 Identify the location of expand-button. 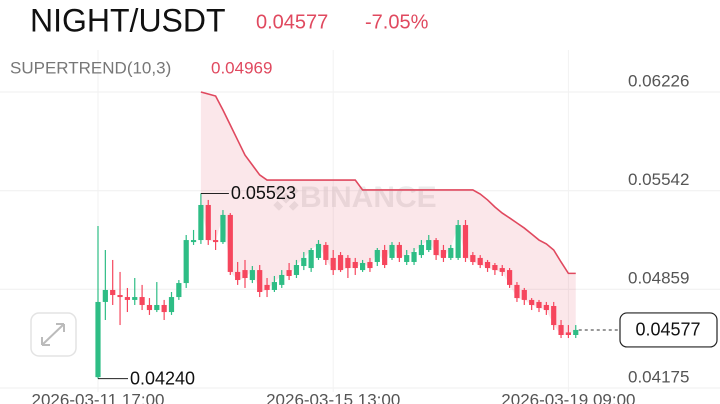
(53, 334).